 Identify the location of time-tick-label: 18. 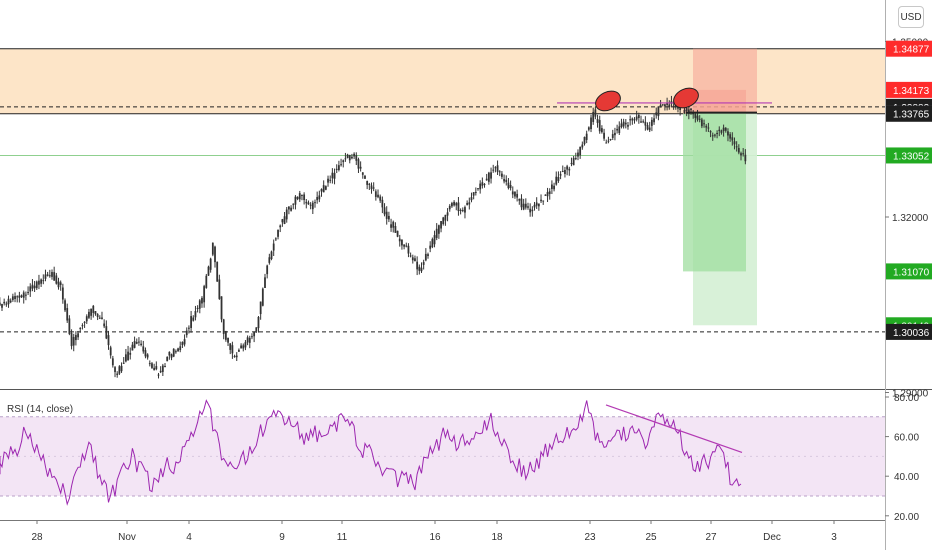
(497, 537).